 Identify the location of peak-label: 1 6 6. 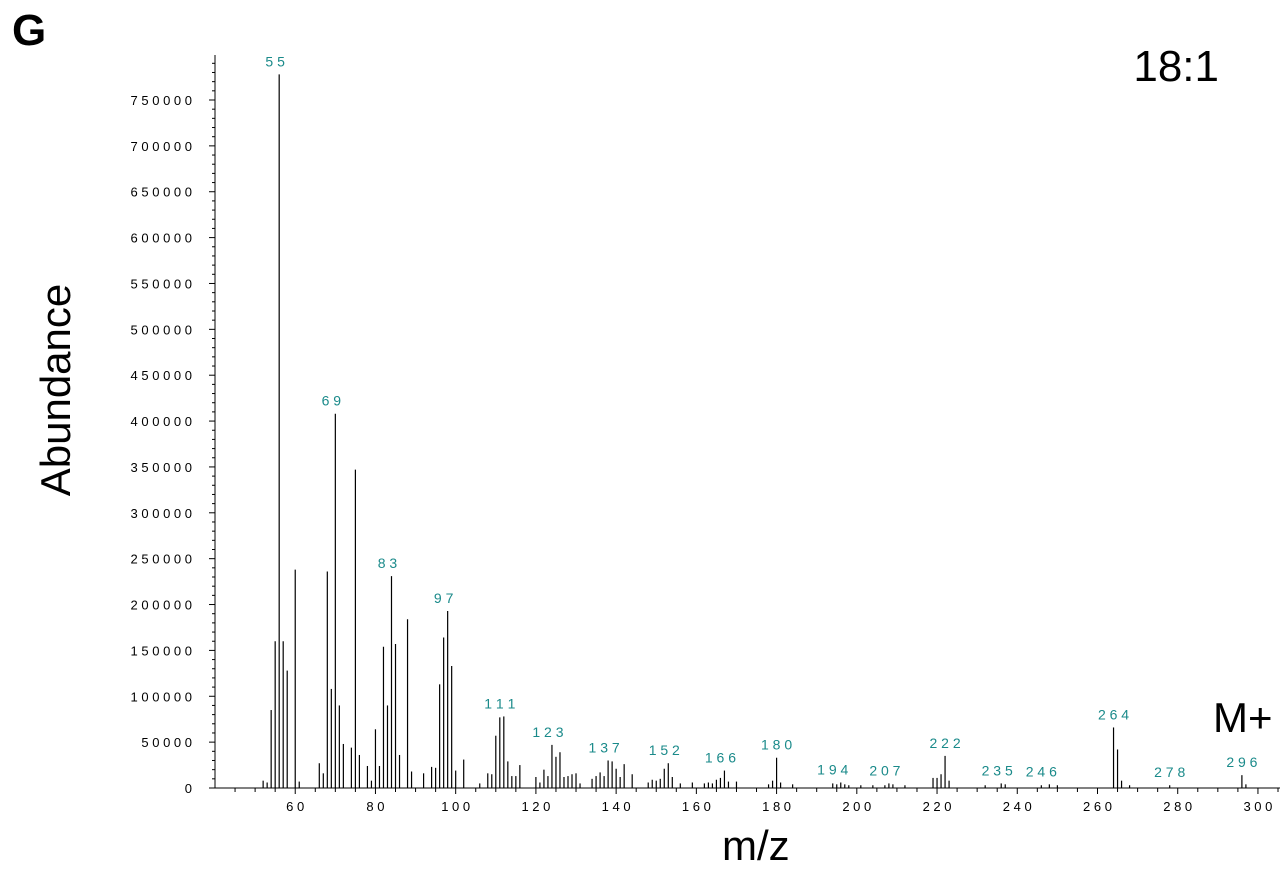
(720, 758).